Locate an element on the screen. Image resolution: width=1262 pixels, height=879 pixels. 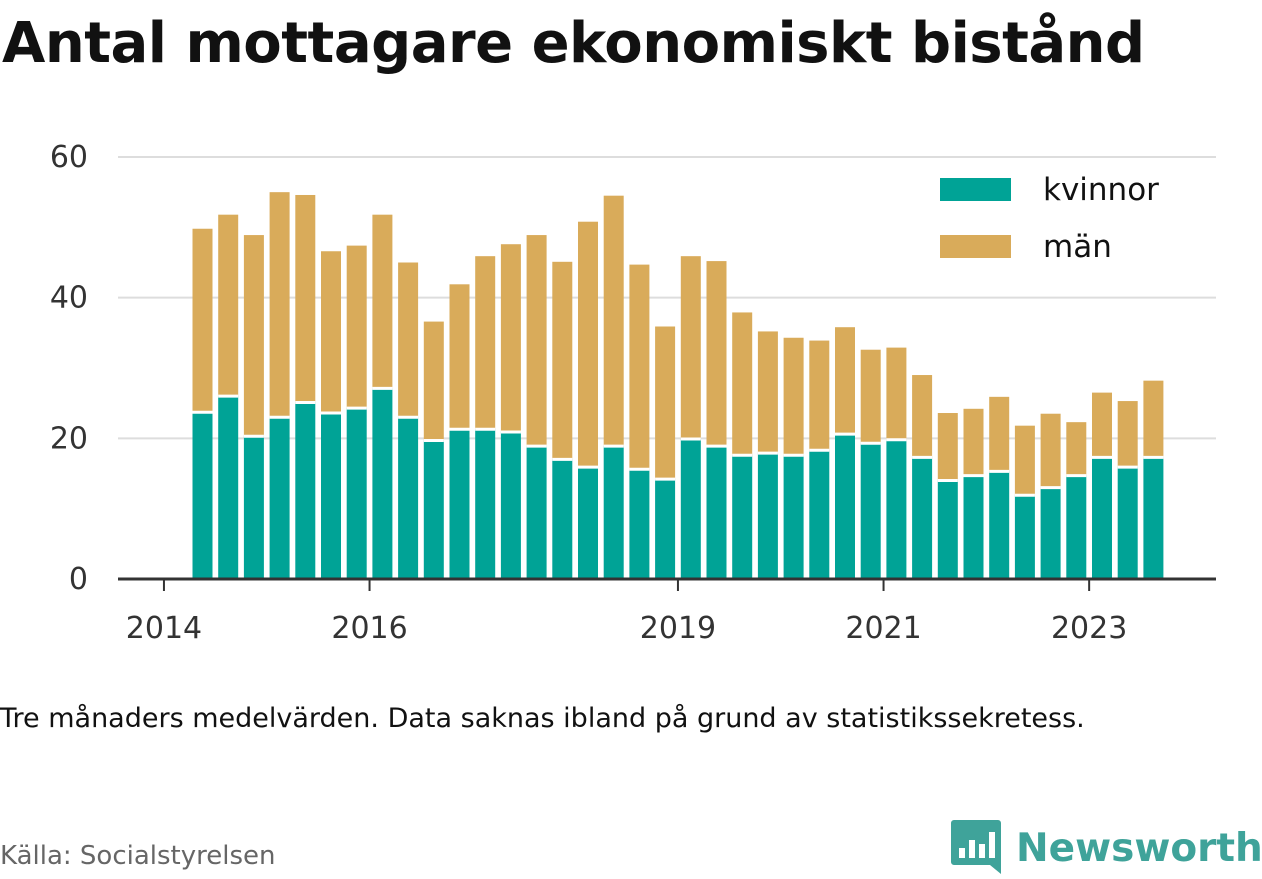
x-tick-label: 2021 is located at coordinates (883, 628).